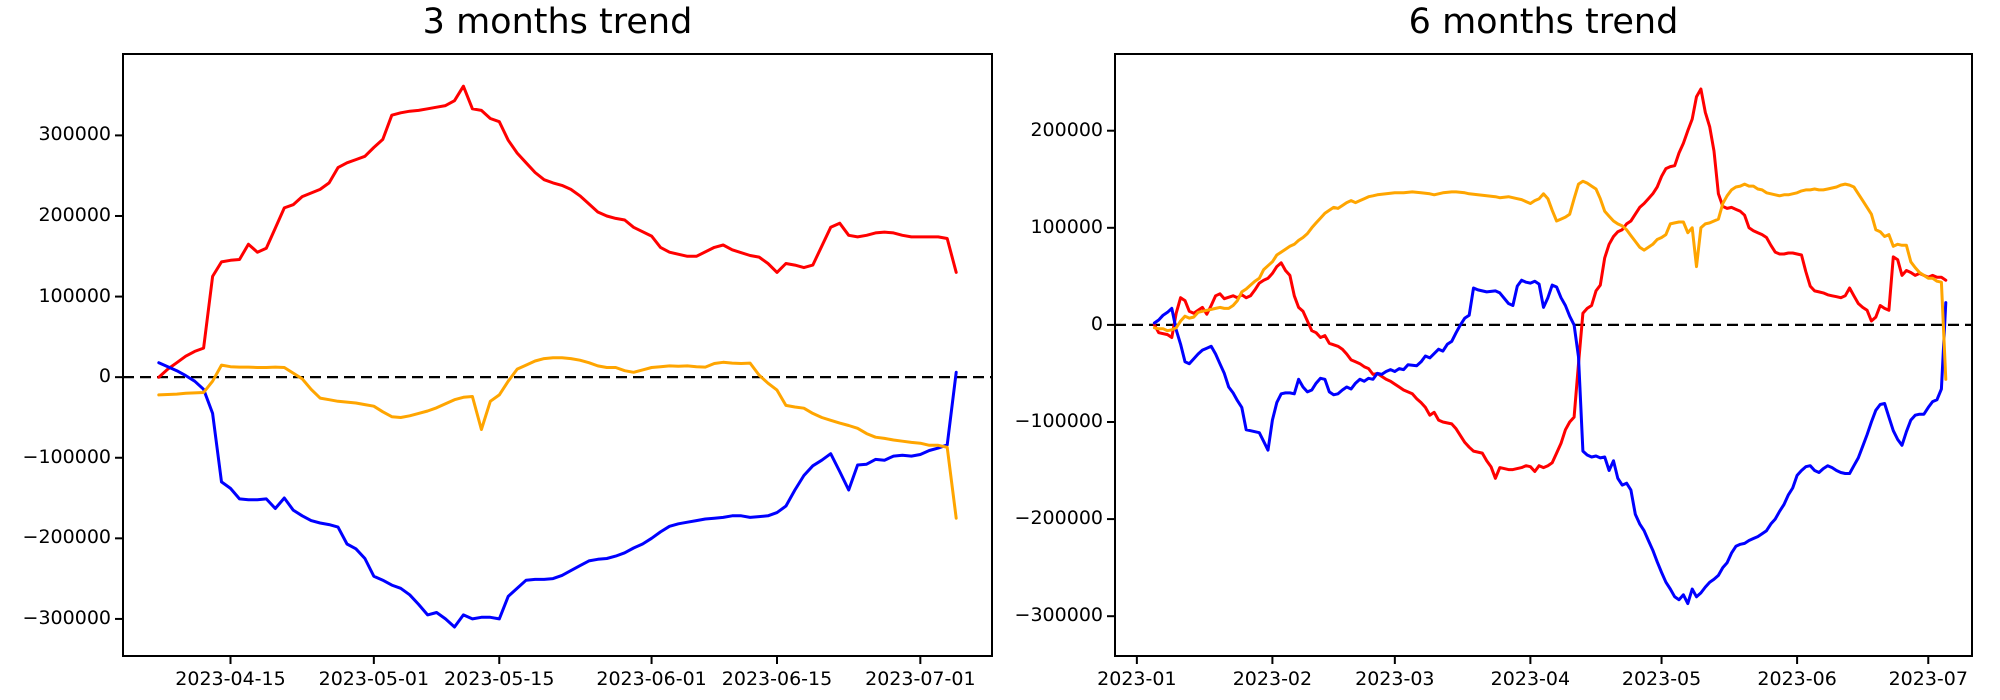 The image size is (2000, 700). What do you see at coordinates (1797, 679) in the screenshot?
I see `x-tick-label: 2023-06` at bounding box center [1797, 679].